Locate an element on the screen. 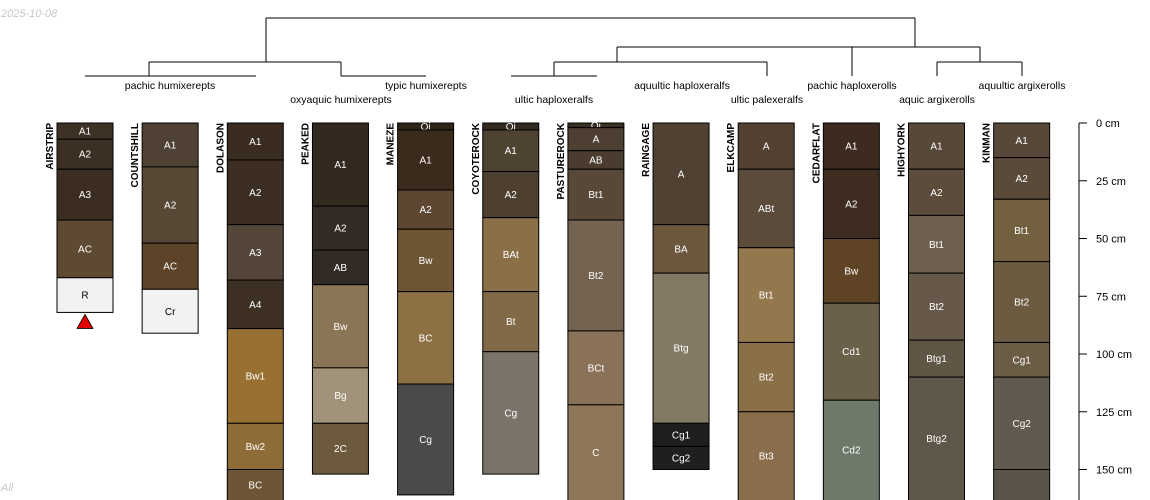 Image resolution: width=1150 pixels, height=500 pixels. horizon-label-pasturerock-c: C is located at coordinates (595, 453).